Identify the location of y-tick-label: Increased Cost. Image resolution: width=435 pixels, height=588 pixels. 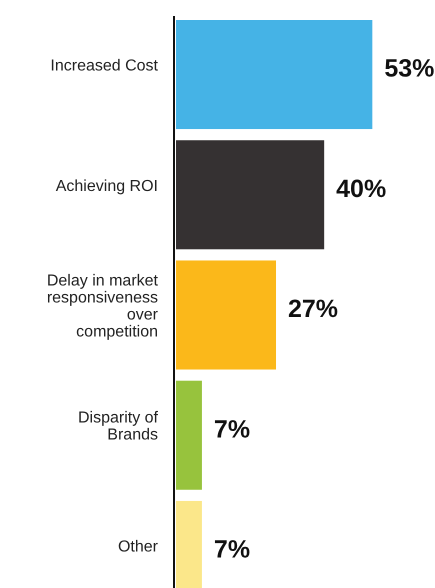
(104, 66).